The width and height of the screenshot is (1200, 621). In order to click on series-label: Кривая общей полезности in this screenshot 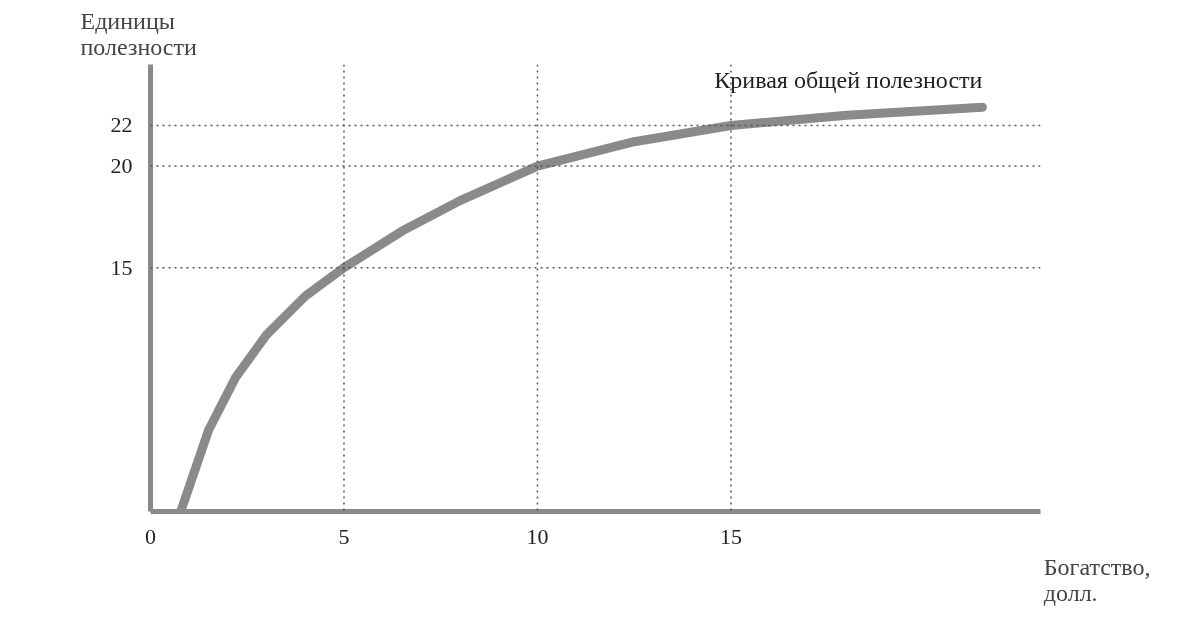, I will do `click(848, 80)`.